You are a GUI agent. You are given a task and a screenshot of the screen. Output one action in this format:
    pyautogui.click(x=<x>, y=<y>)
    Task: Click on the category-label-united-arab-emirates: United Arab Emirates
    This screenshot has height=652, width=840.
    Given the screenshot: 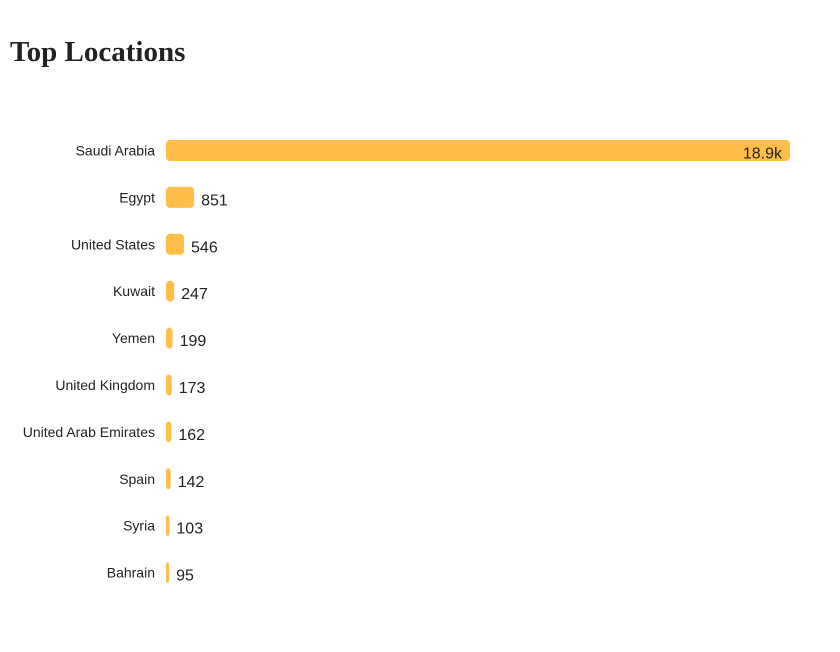 What is the action you would take?
    pyautogui.click(x=89, y=432)
    